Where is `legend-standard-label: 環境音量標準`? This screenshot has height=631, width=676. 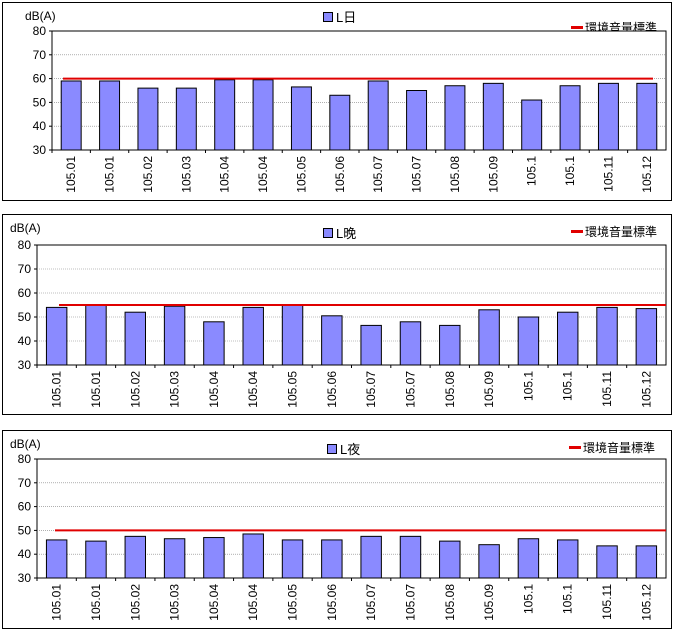 legend-standard-label: 環境音量標準 is located at coordinates (619, 448).